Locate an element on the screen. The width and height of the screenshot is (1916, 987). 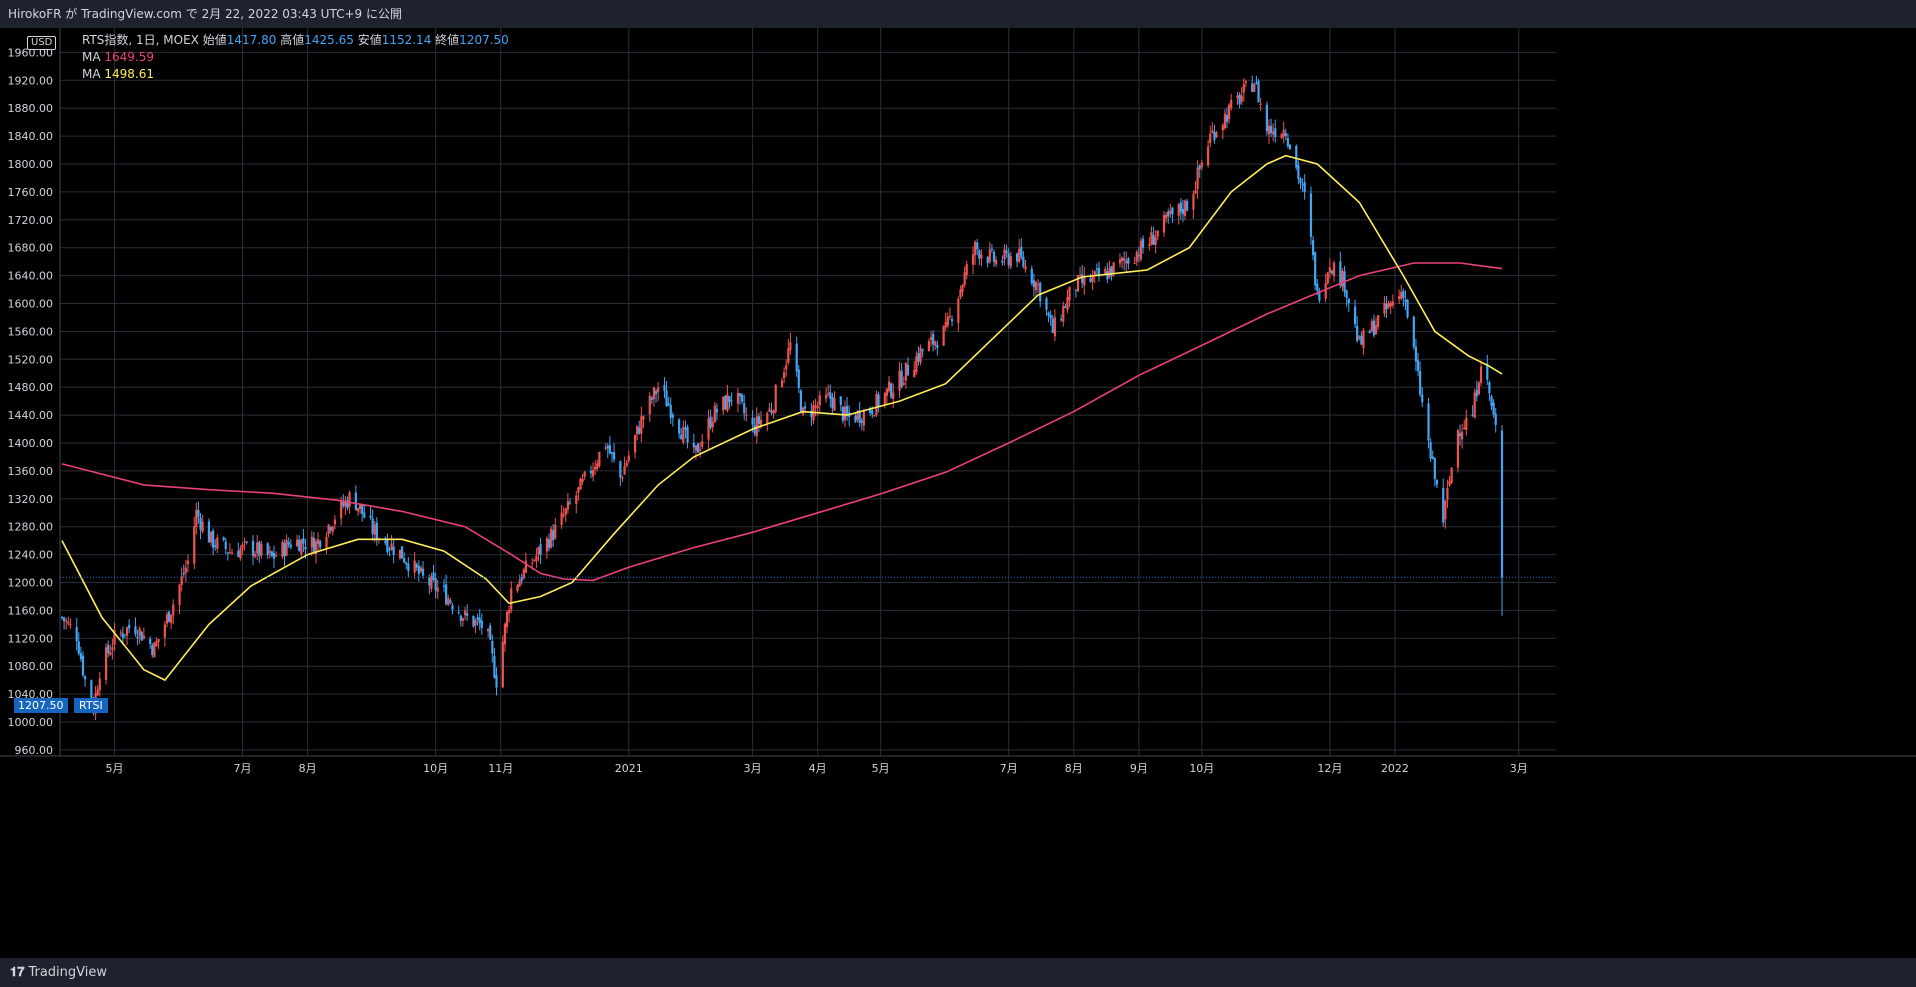
close-value: 1207.50 is located at coordinates (484, 40).